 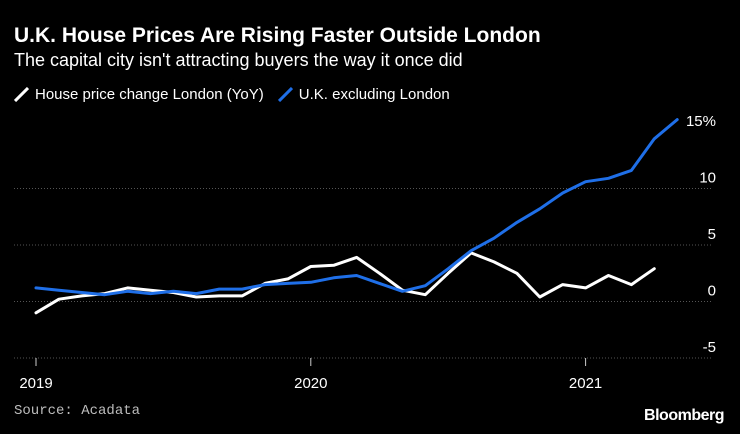 What do you see at coordinates (684, 415) in the screenshot?
I see `bloomberg-logo: Bloomberg` at bounding box center [684, 415].